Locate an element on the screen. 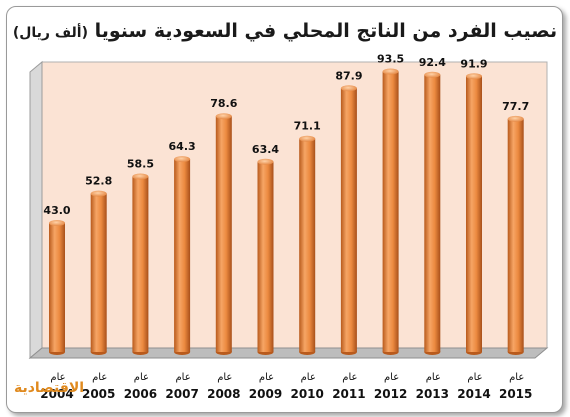 This screenshot has width=570, height=417. category-prefix-2007: عام is located at coordinates (182, 377).